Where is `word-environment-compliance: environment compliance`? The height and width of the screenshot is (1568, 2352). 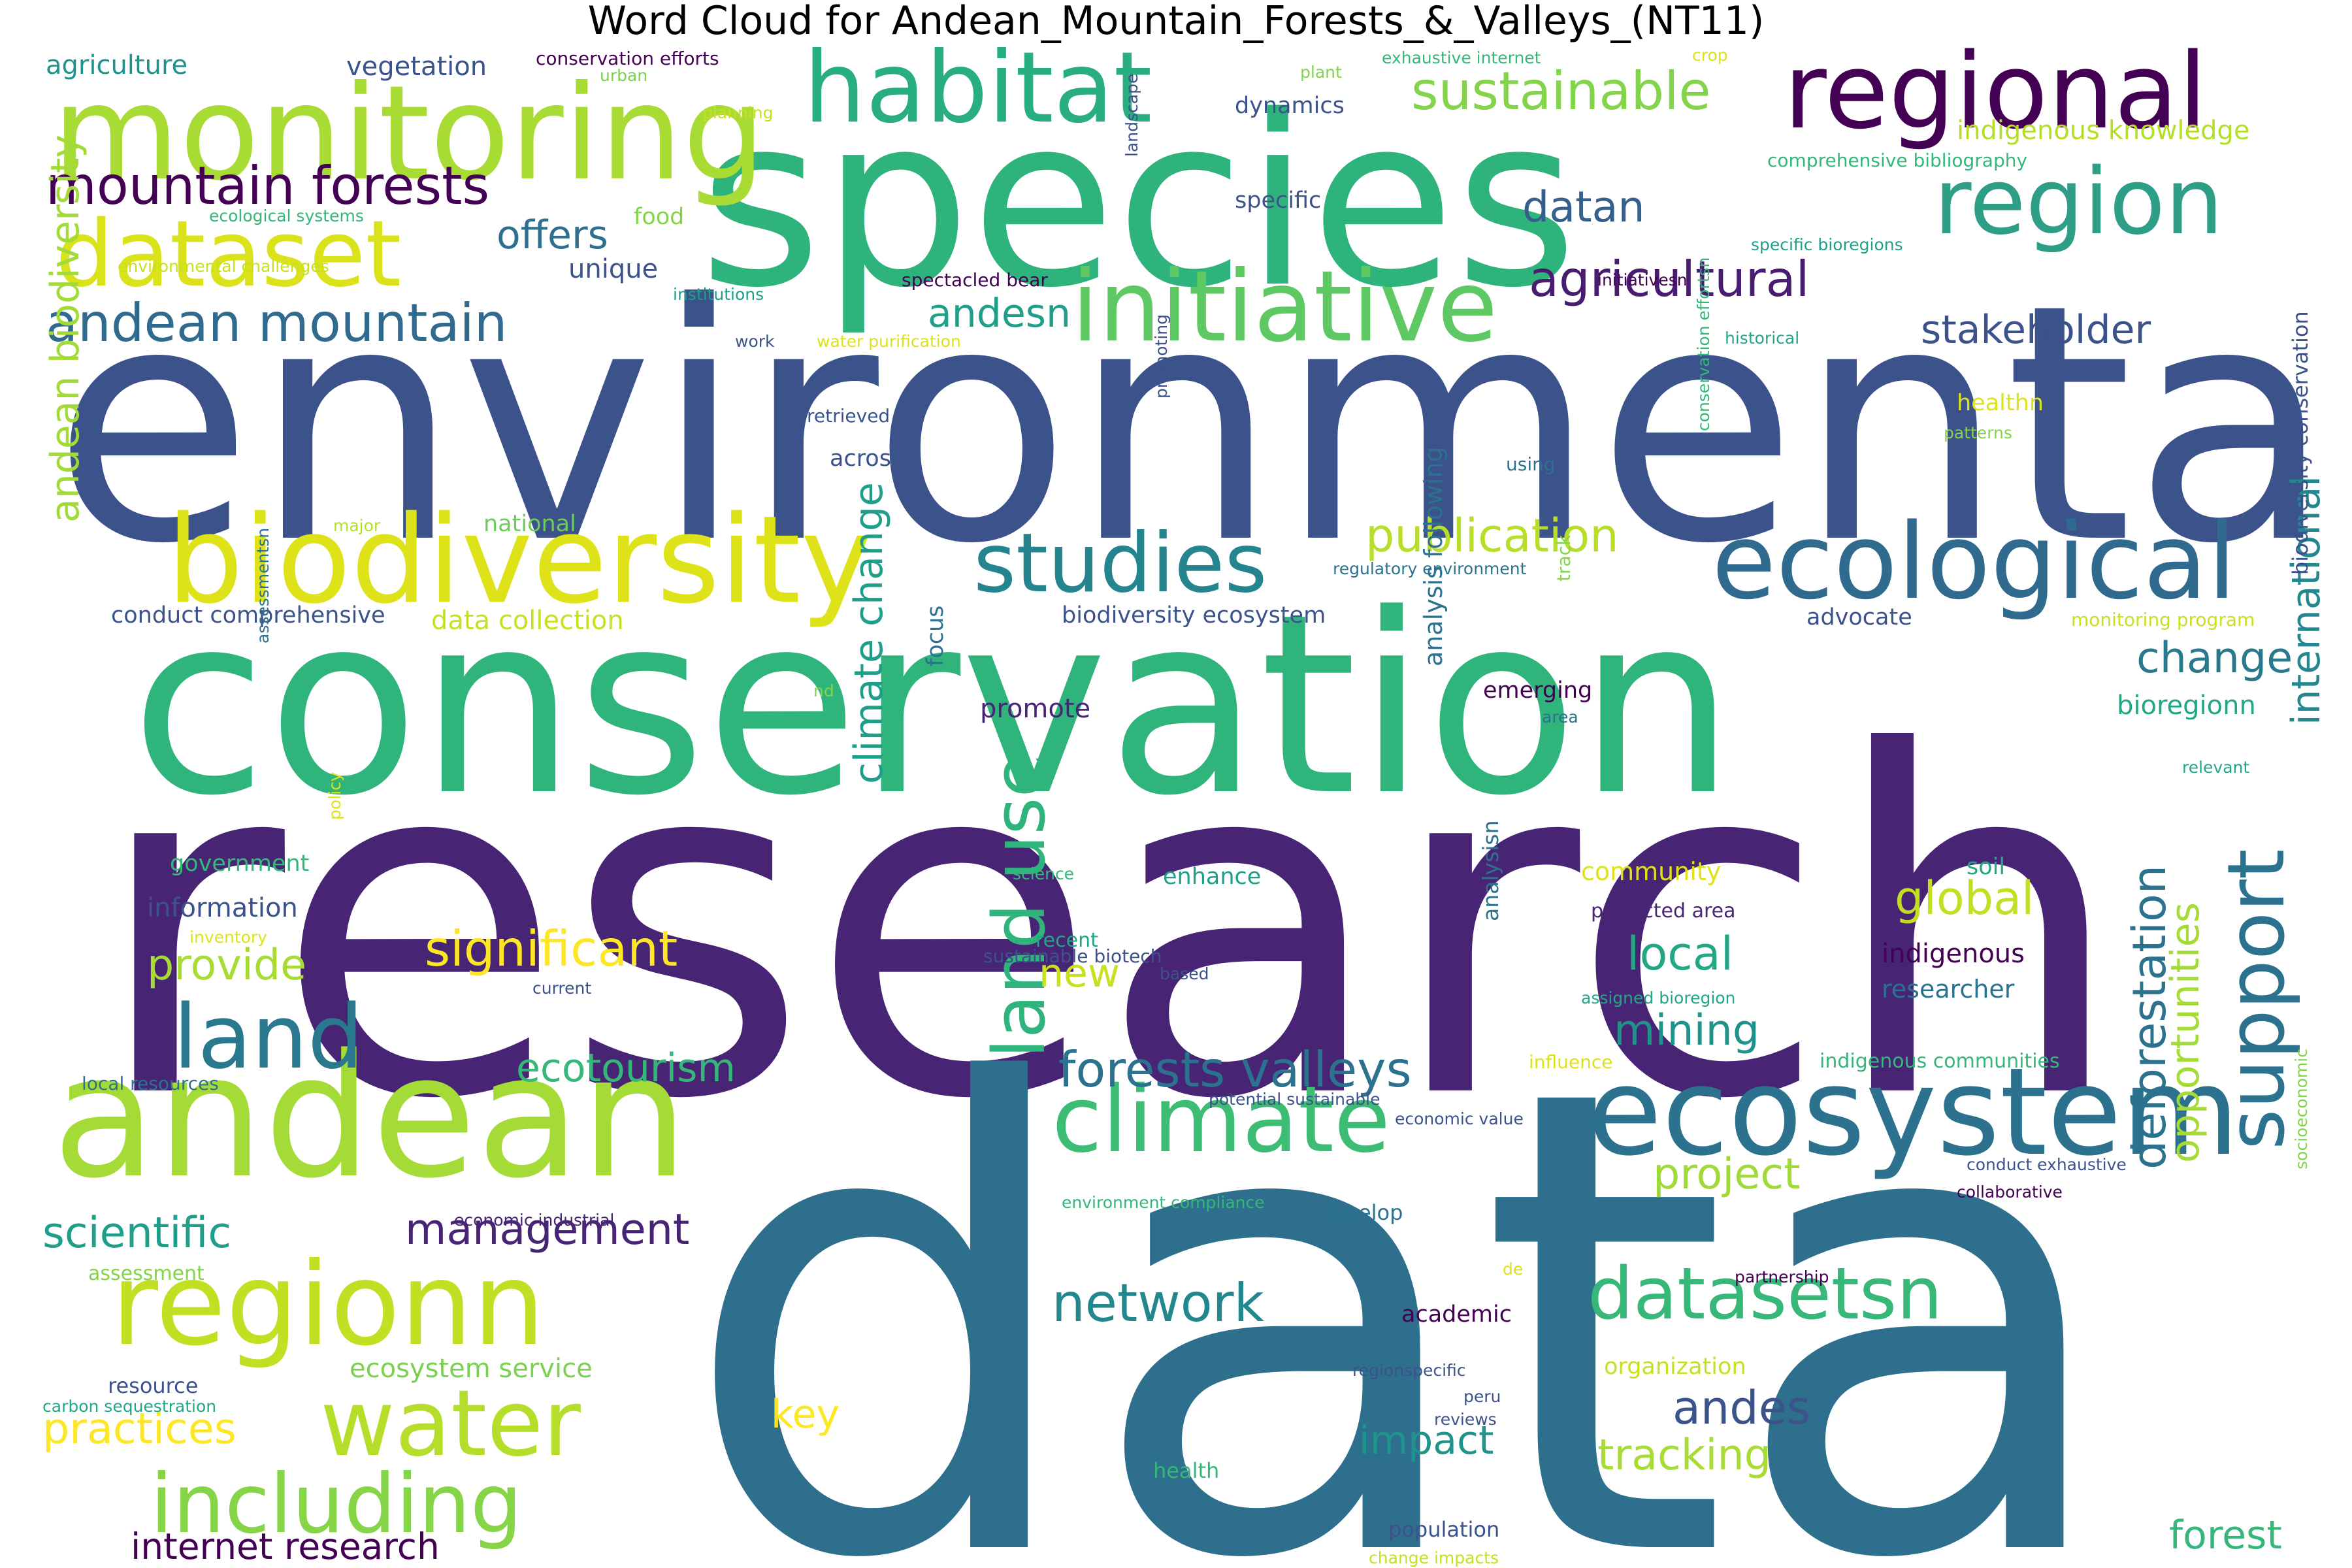
word-environment-compliance: environment compliance is located at coordinates (1163, 1202).